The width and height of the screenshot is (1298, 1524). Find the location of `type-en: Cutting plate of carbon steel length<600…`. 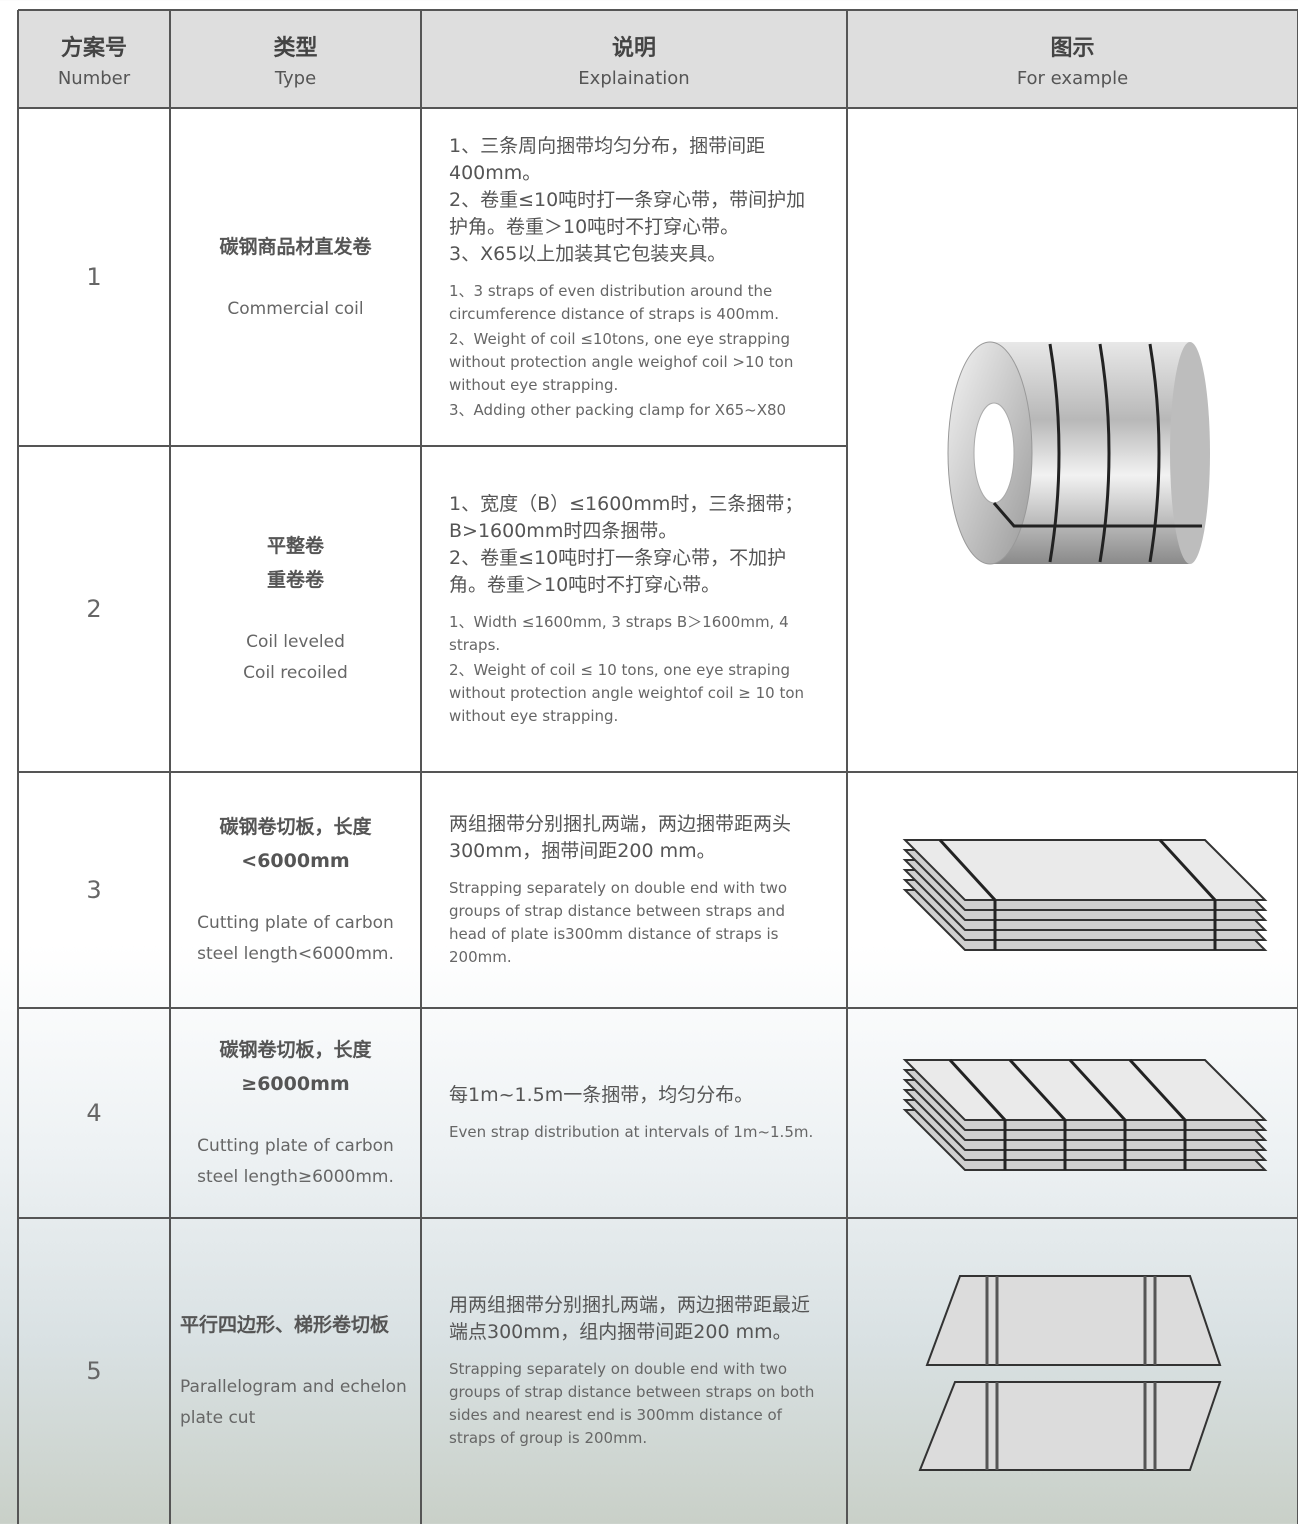

type-en: Cutting plate of carbon steel length<600… is located at coordinates (295, 938).